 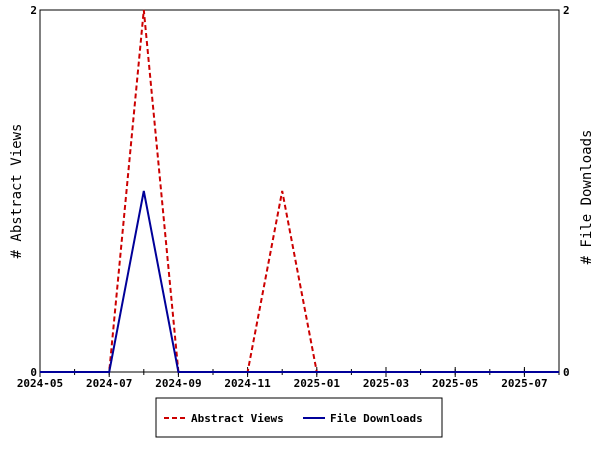 What do you see at coordinates (566, 372) in the screenshot?
I see `y-right-tick-label: 0` at bounding box center [566, 372].